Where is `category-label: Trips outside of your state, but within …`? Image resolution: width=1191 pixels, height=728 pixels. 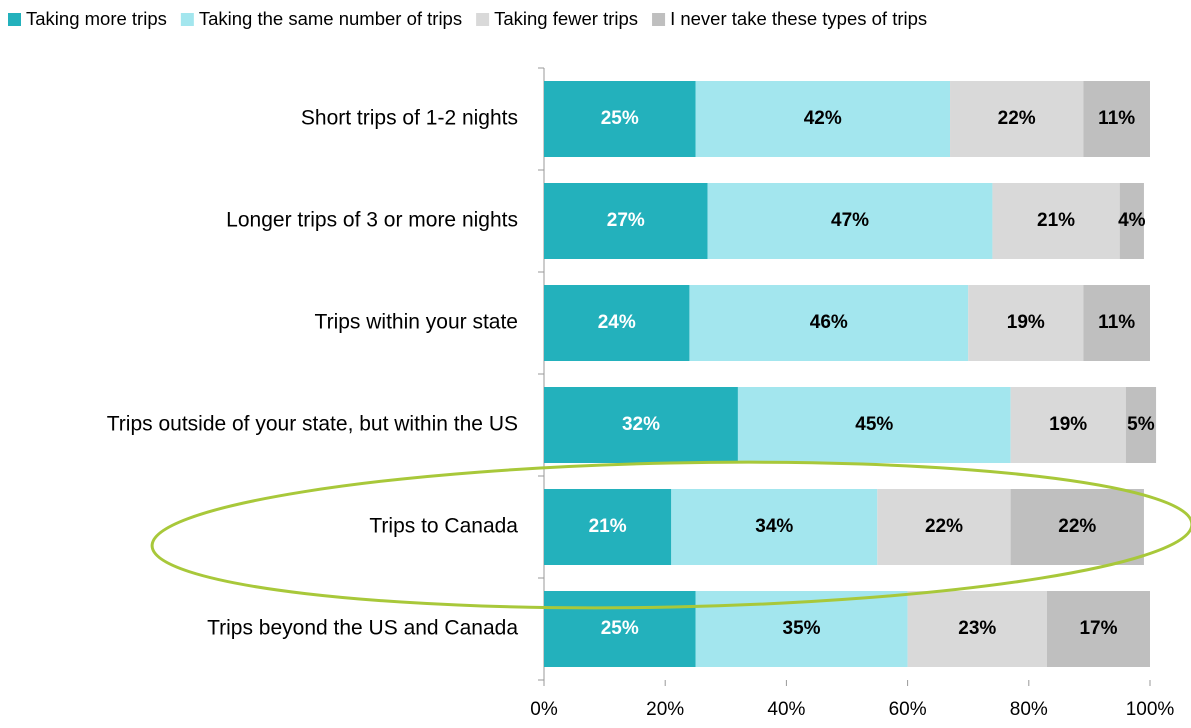 category-label: Trips outside of your state, but within … is located at coordinates (312, 424).